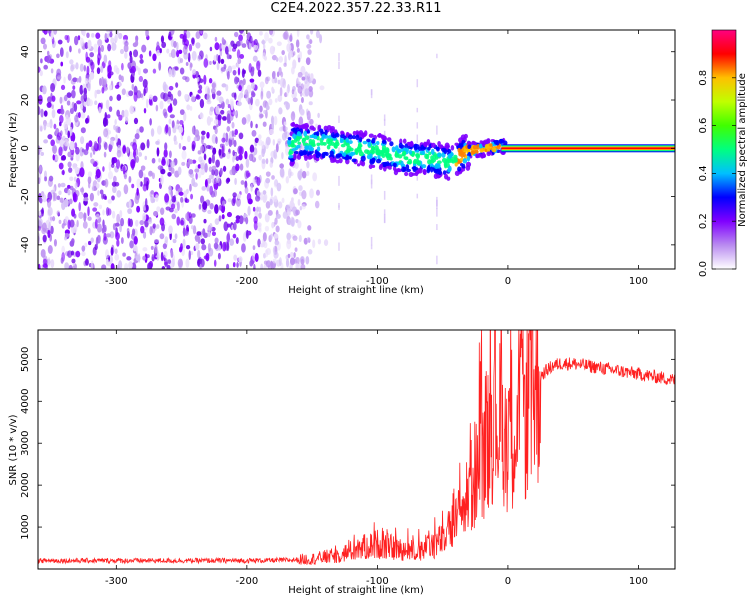  Describe the element at coordinates (339, 205) in the screenshot. I see `noise-streak` at that location.